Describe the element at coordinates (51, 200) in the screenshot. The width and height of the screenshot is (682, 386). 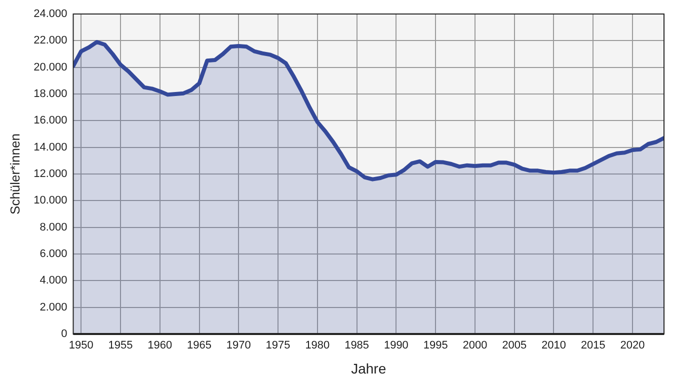
I see `y-tick-label: 10.000` at that location.